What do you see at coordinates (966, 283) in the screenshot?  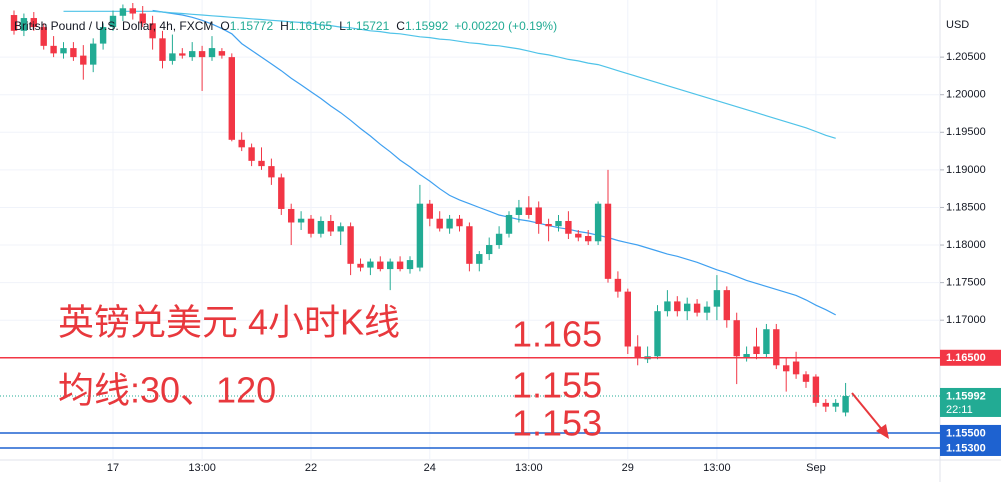 I see `y-tick-label: 1.17500` at bounding box center [966, 283].